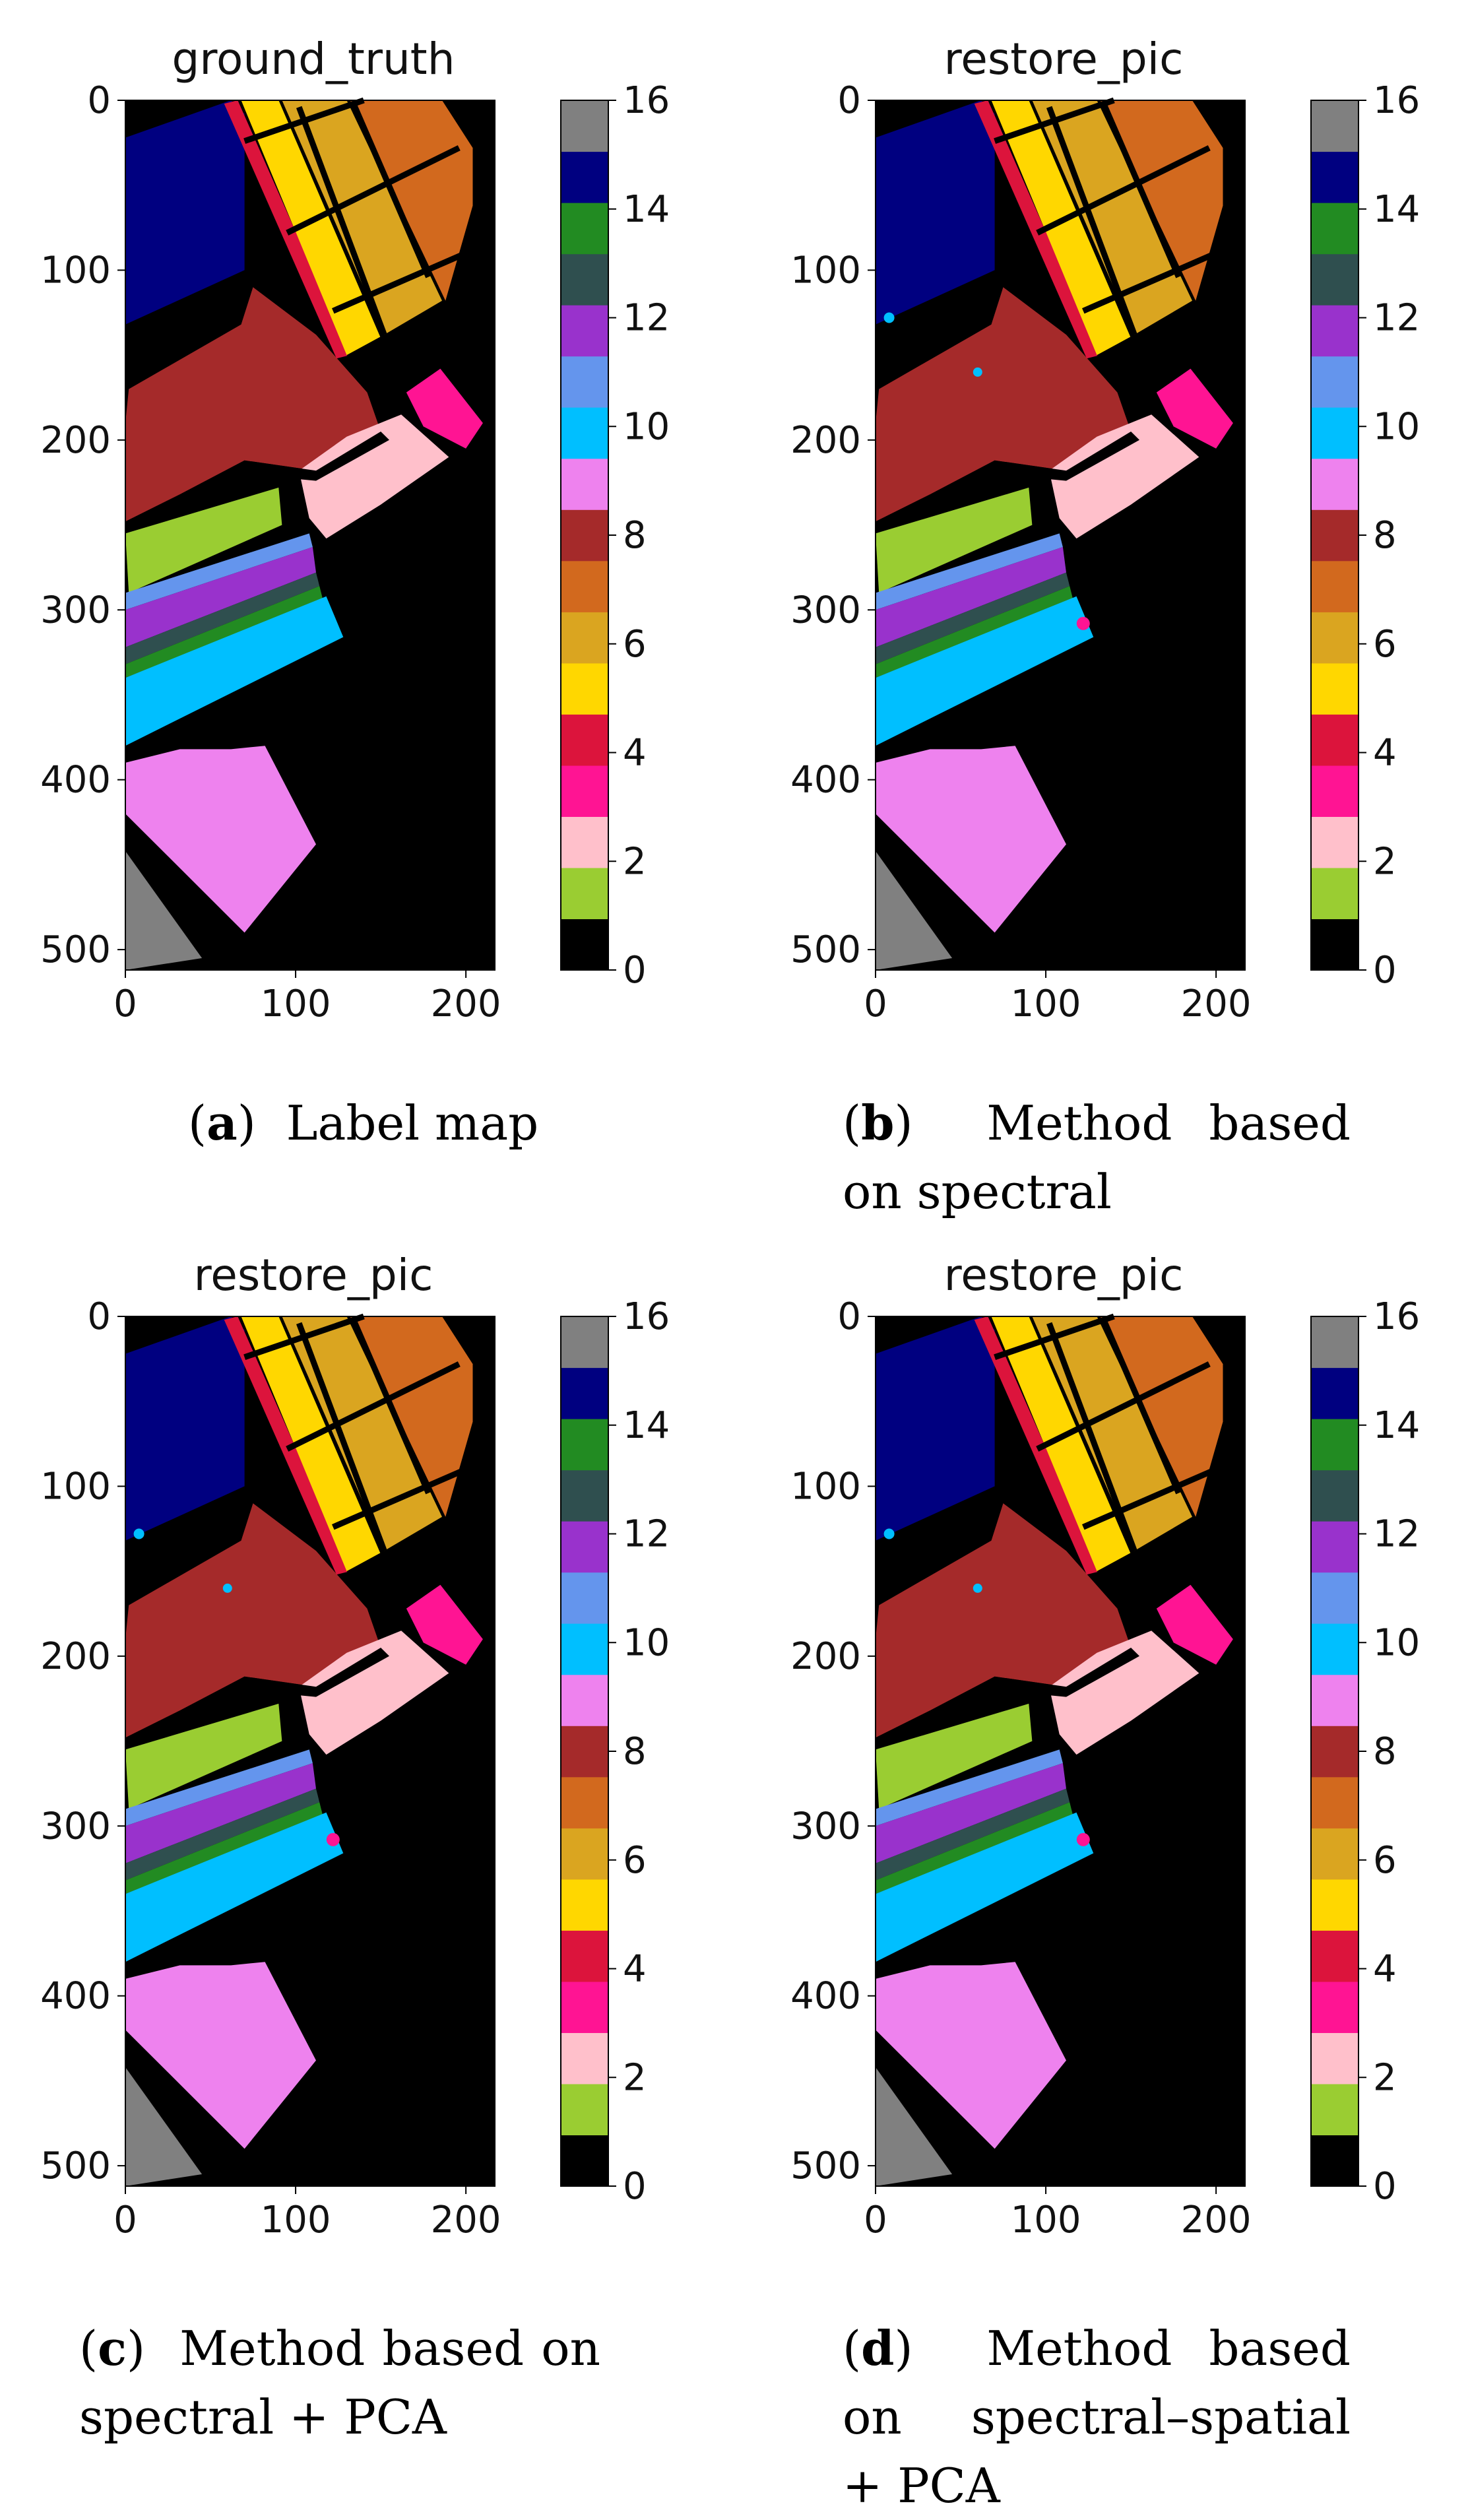  Describe the element at coordinates (125, 2220) in the screenshot. I see `x-tick-label: 0` at that location.